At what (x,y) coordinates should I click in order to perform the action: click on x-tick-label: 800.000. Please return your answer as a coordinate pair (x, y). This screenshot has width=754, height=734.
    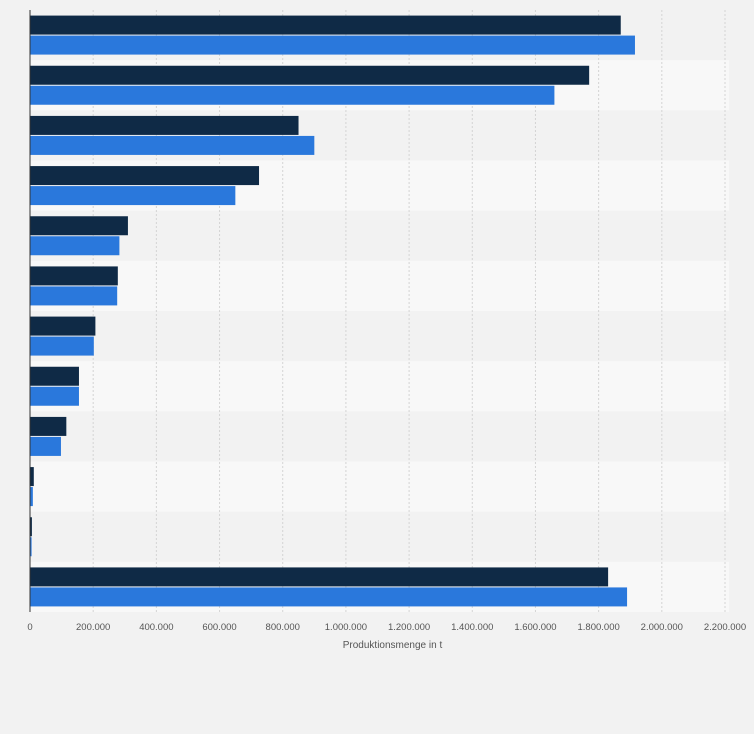
    Looking at the image, I should click on (283, 627).